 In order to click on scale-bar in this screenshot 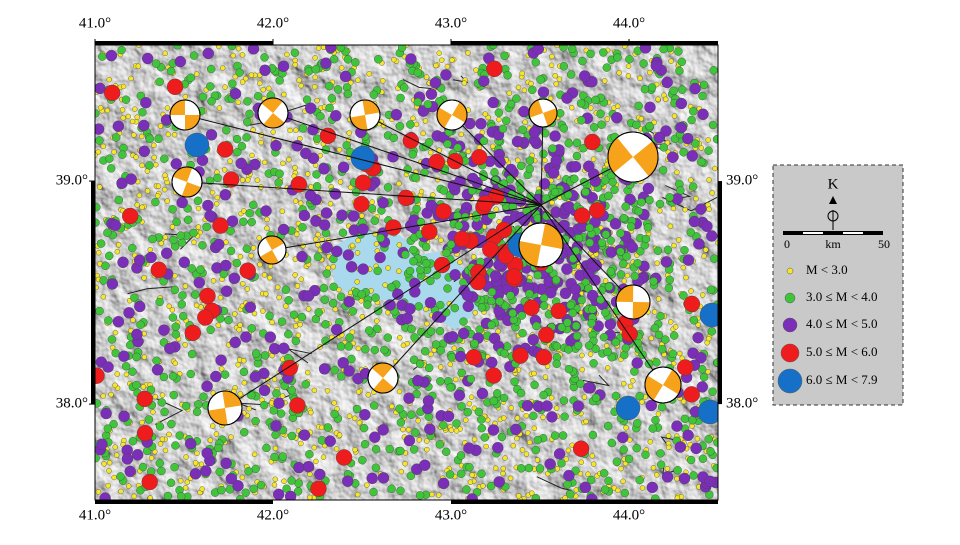, I will do `click(833, 233)`.